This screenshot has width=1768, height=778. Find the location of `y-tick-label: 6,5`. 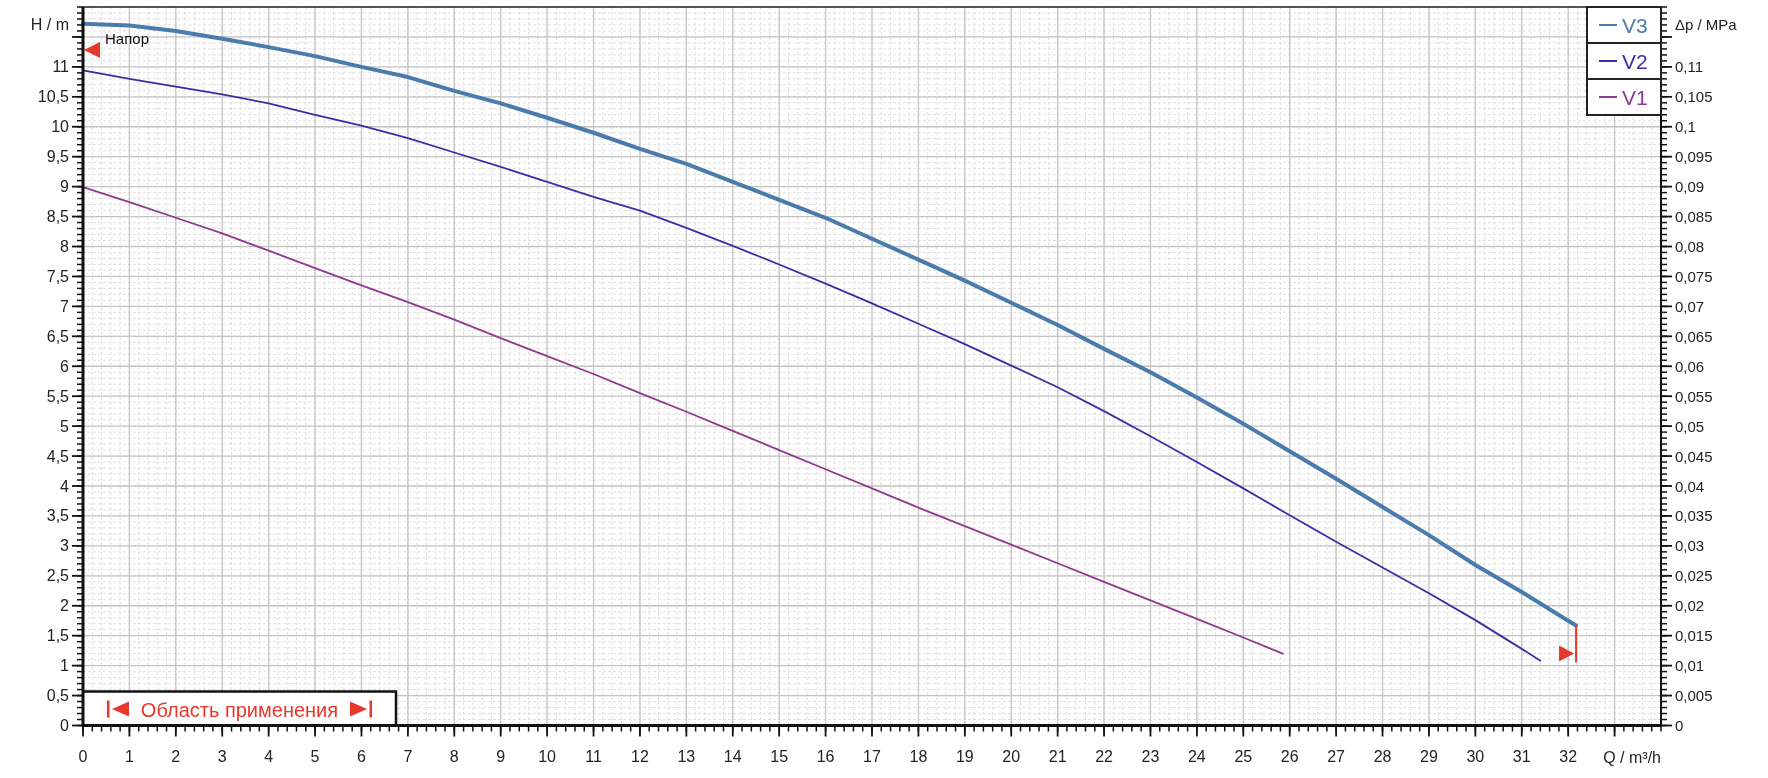

y-tick-label: 6,5 is located at coordinates (58, 336).